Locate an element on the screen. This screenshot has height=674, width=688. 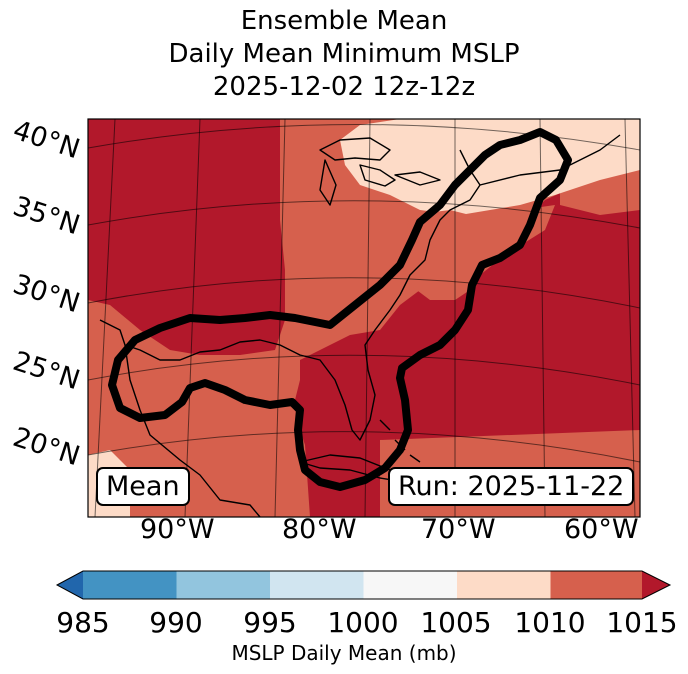
colorbar-tick: 990 is located at coordinates (176, 622).